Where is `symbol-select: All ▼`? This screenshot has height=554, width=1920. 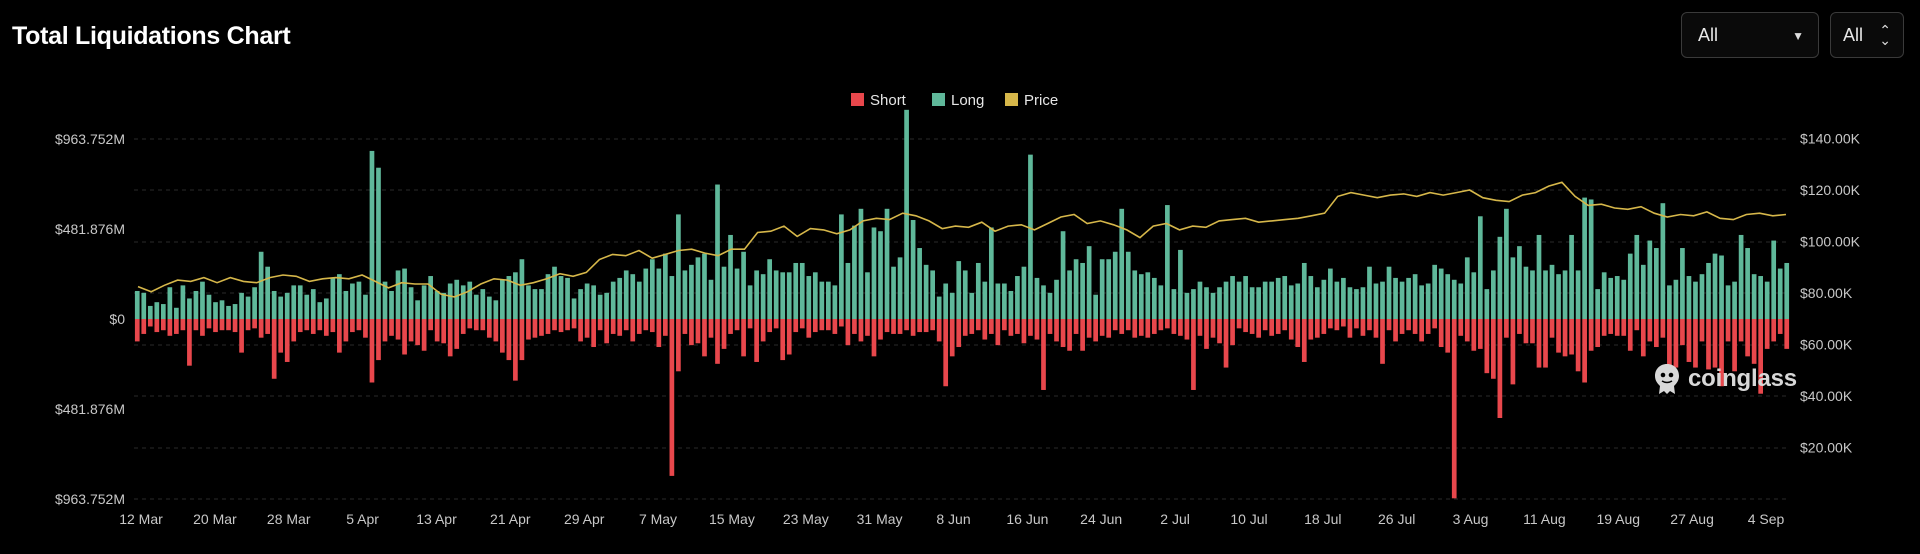 symbol-select: All ▼ is located at coordinates (1750, 35).